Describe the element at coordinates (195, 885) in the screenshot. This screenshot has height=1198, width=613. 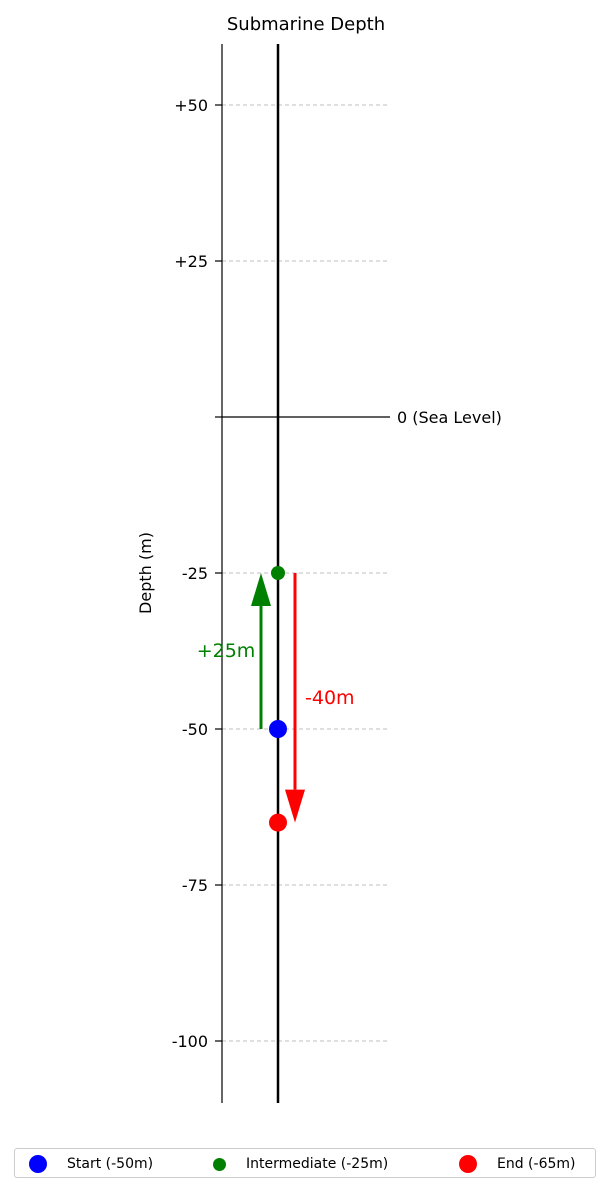
I see `y-tick-label: -75` at that location.